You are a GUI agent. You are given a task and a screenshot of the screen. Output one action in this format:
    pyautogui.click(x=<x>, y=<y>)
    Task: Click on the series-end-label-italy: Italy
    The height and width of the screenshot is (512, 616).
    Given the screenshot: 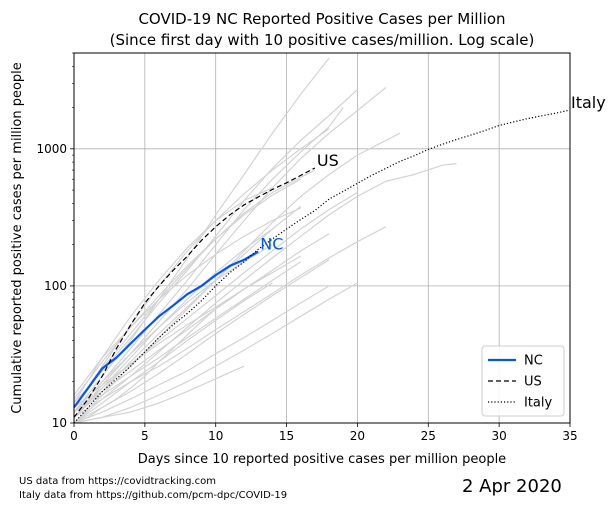 What is the action you would take?
    pyautogui.click(x=588, y=102)
    